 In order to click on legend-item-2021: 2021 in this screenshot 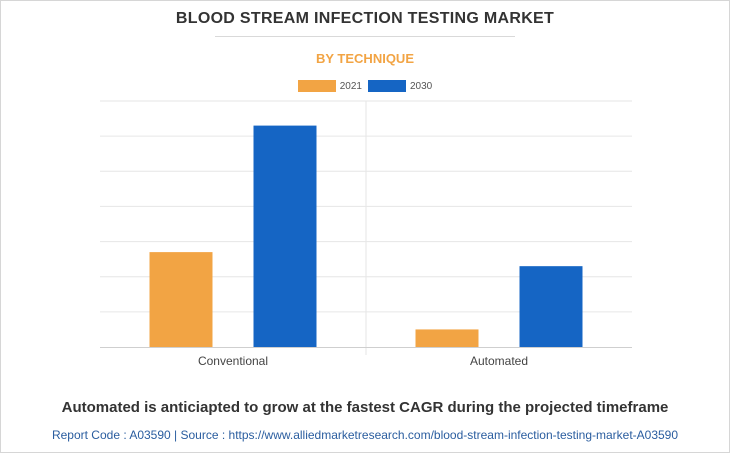, I will do `click(329, 86)`.